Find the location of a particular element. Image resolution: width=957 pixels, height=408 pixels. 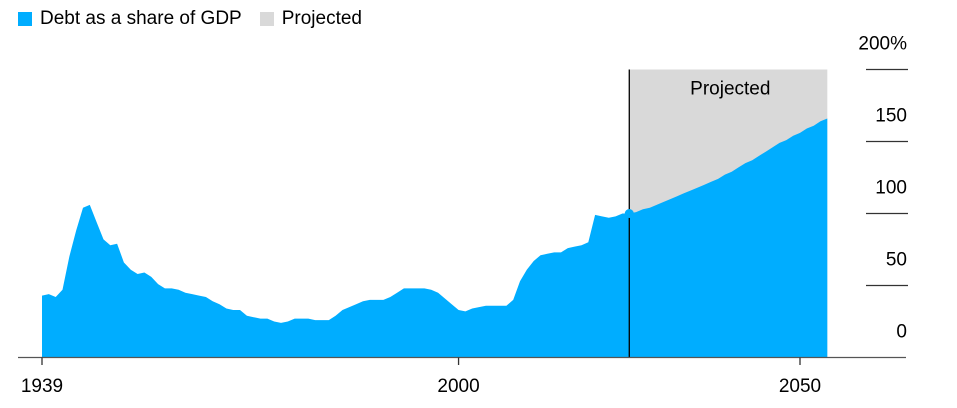

legend-item-debt: Debt as a share of GDP is located at coordinates (130, 19).